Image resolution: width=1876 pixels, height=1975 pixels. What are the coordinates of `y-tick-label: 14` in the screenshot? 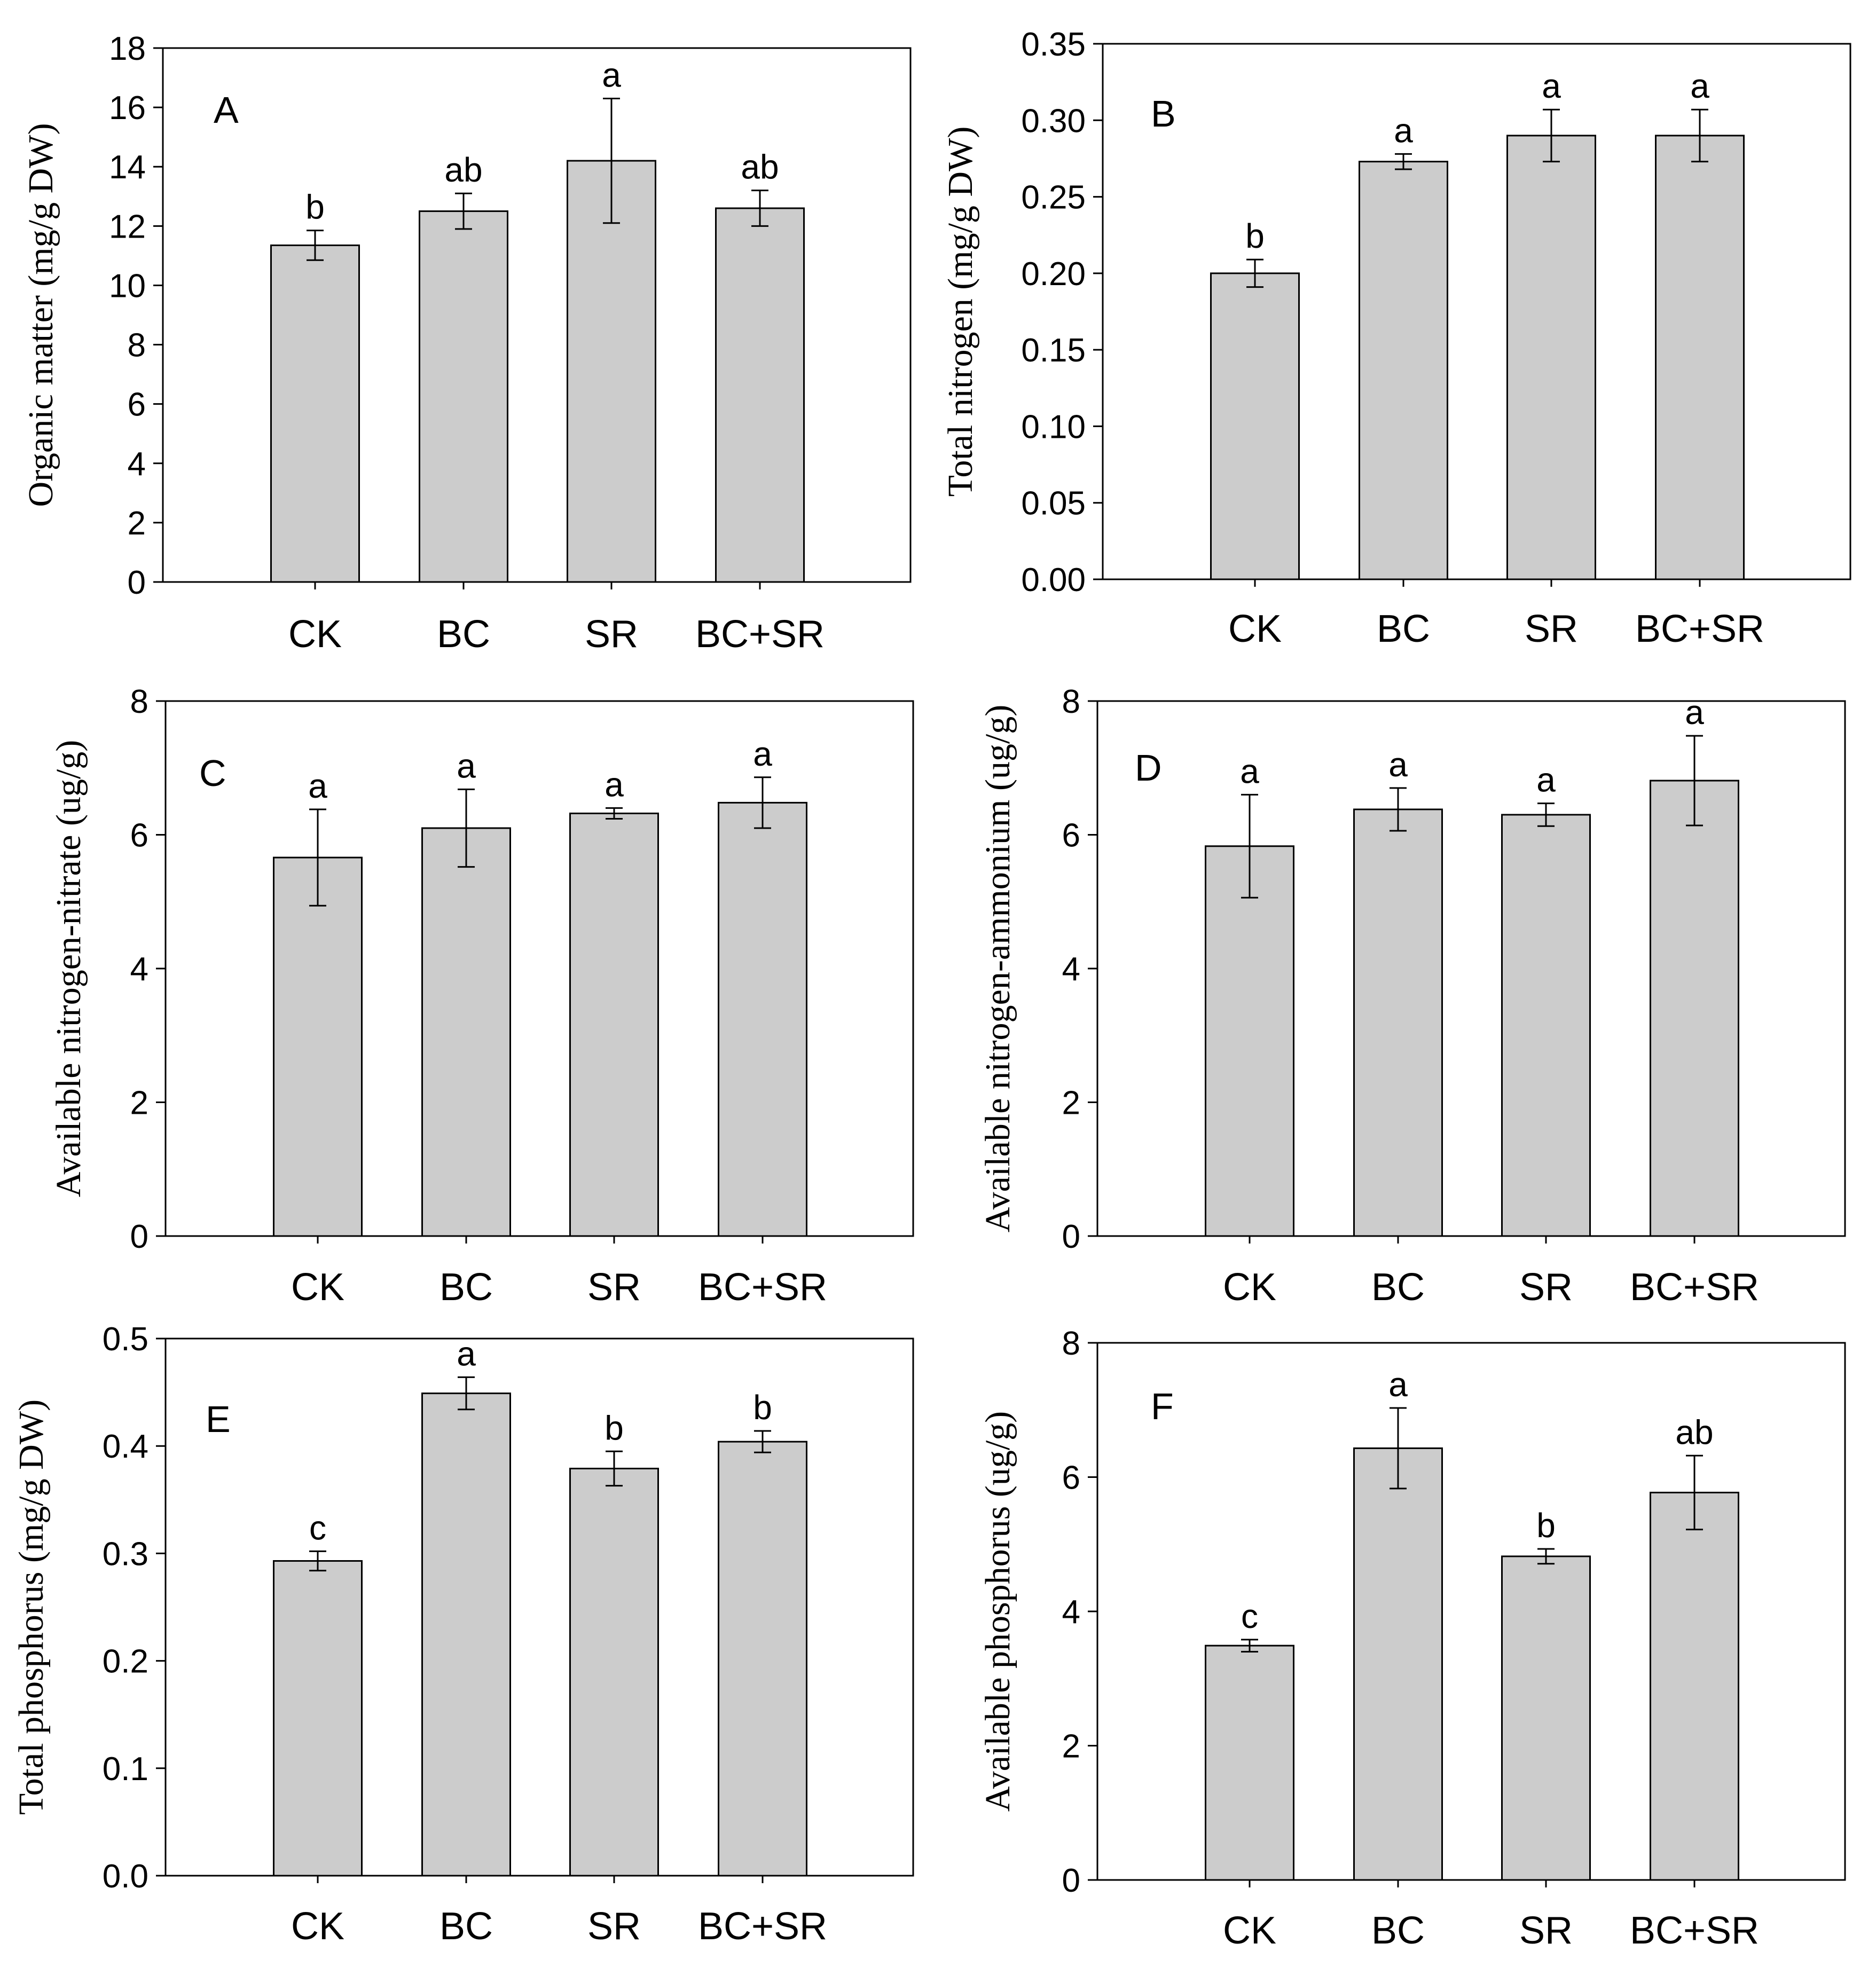 It's located at (128, 167).